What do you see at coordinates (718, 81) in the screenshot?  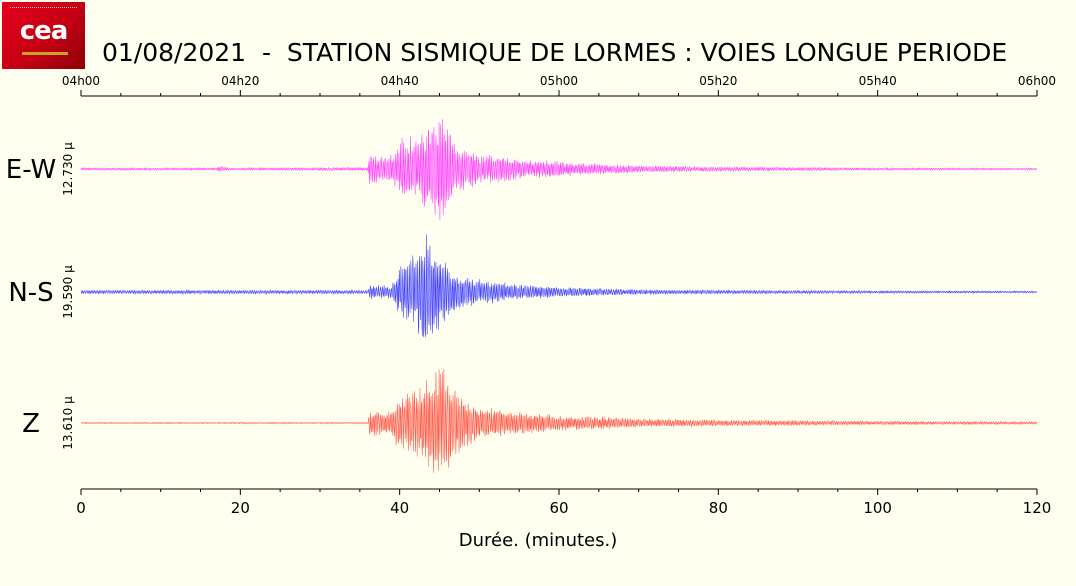 I see `top-tick-label: 05h20` at bounding box center [718, 81].